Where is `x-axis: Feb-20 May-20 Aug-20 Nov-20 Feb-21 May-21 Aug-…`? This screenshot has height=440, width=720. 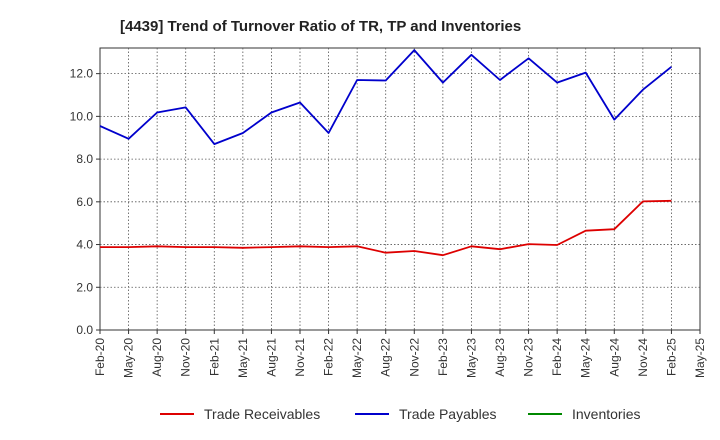
x-axis: Feb-20 May-20 Aug-20 Nov-20 Feb-21 May-21 Aug-… is located at coordinates (400, 354).